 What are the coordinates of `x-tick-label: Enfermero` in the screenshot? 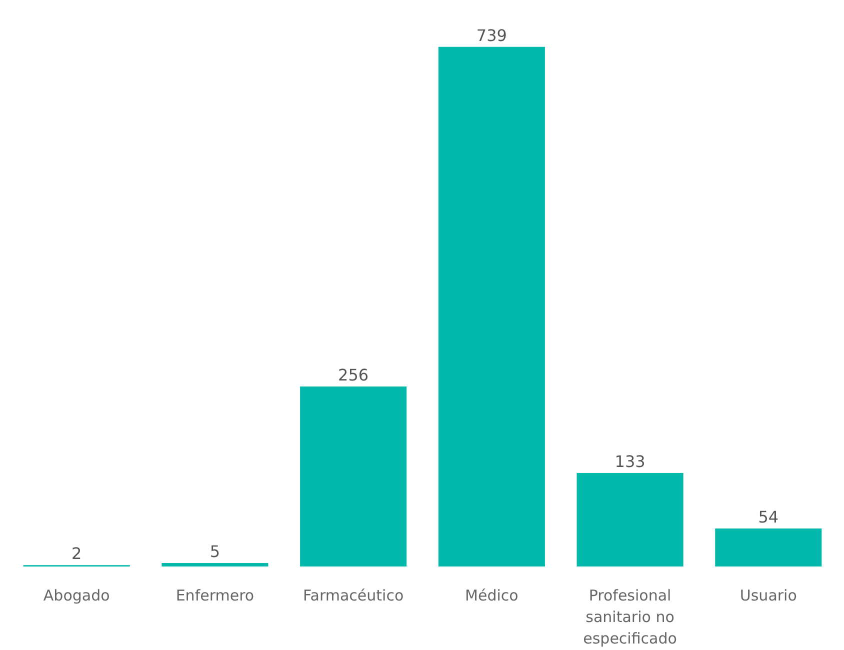 It's located at (215, 595).